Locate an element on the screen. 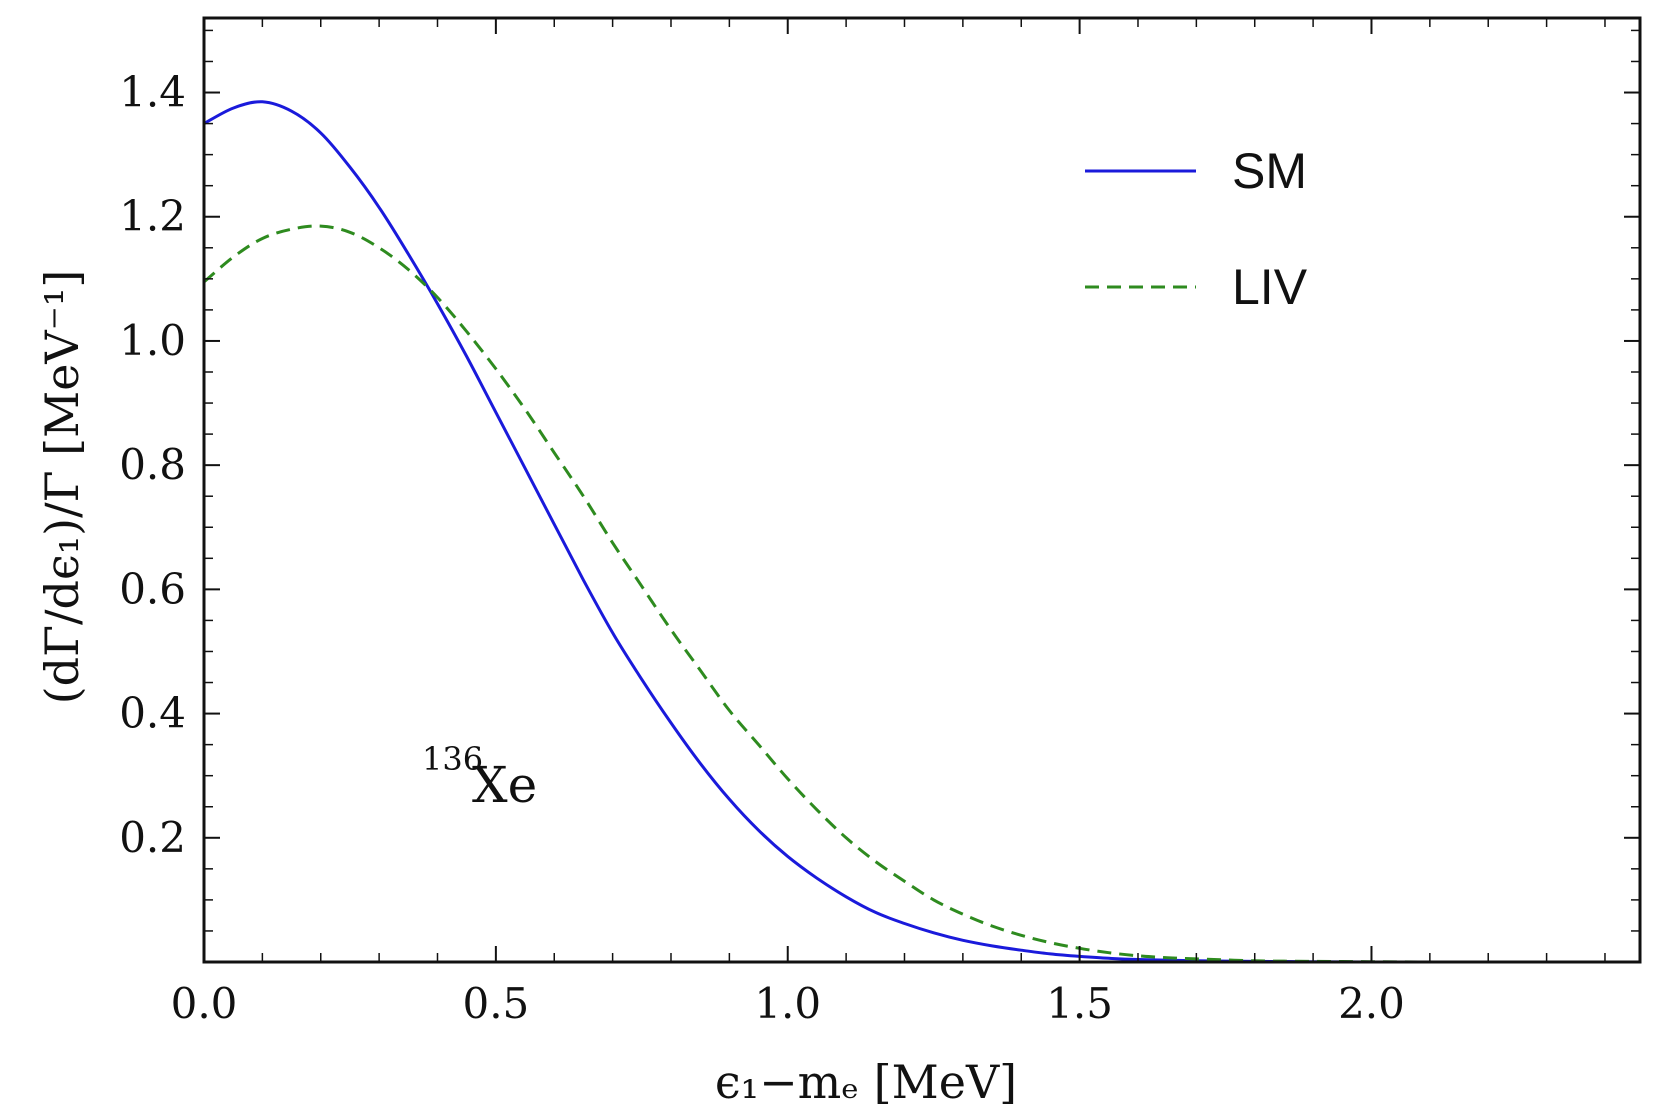  isotope-annotation: 136 Xe is located at coordinates (479, 777).